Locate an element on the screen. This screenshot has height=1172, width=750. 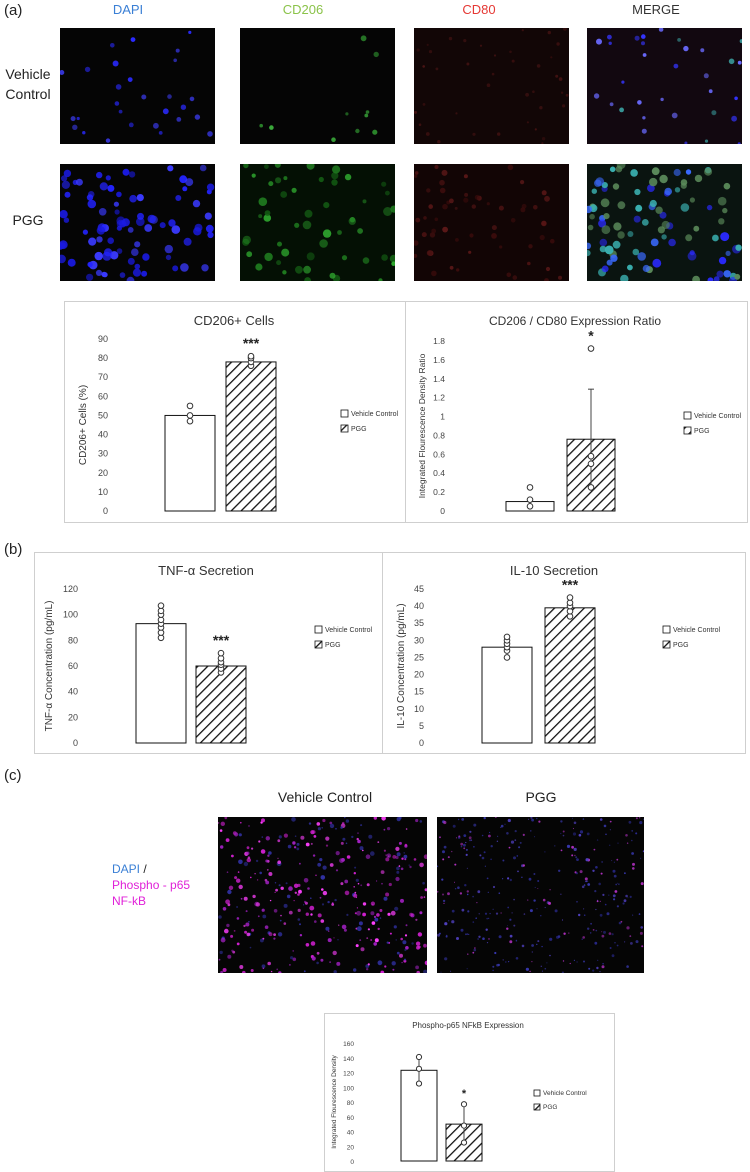
micrograph-pgg-dapi is located at coordinates (137, 222).